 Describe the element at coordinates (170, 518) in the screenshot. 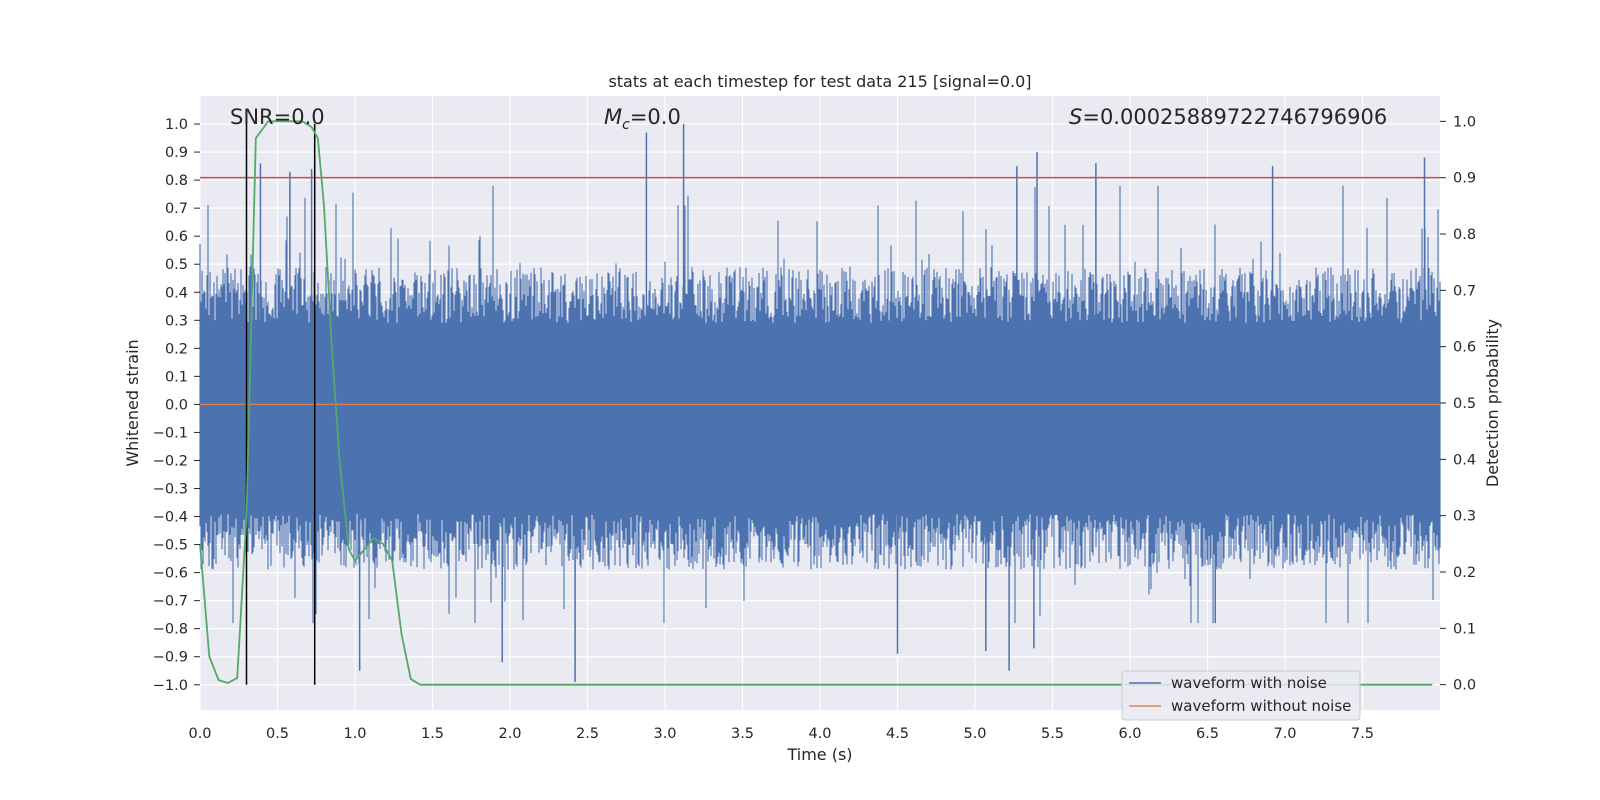

I see `y-tick-label-14: −0.4` at that location.